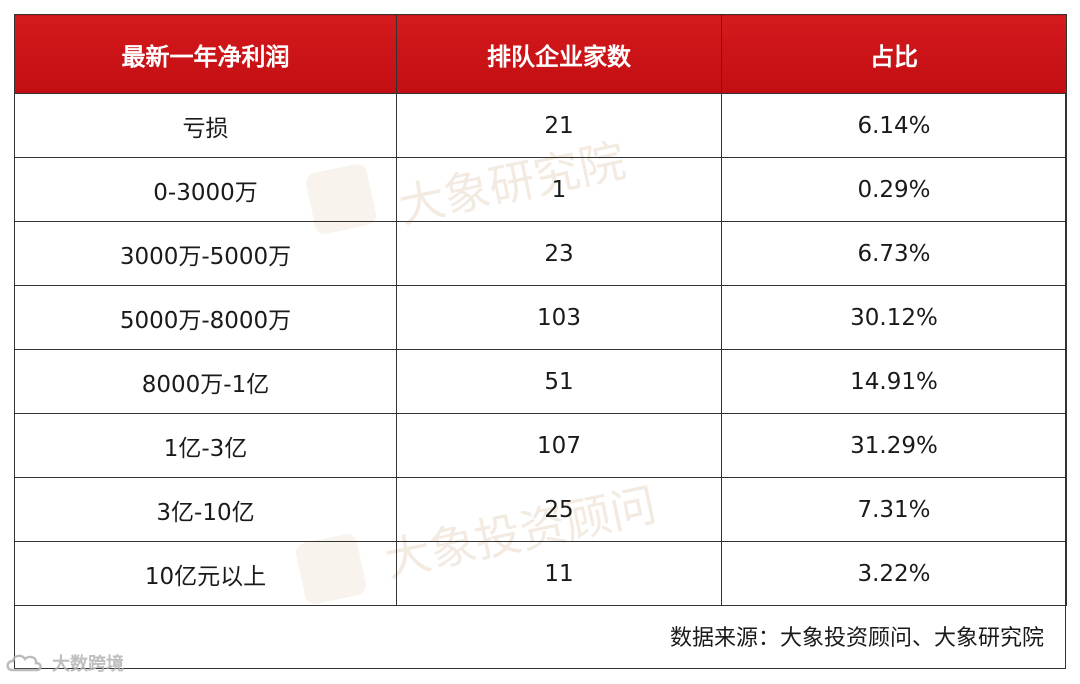 This screenshot has width=1080, height=684. What do you see at coordinates (205, 189) in the screenshot?
I see `cell-profit-range: 0-3000万` at bounding box center [205, 189].